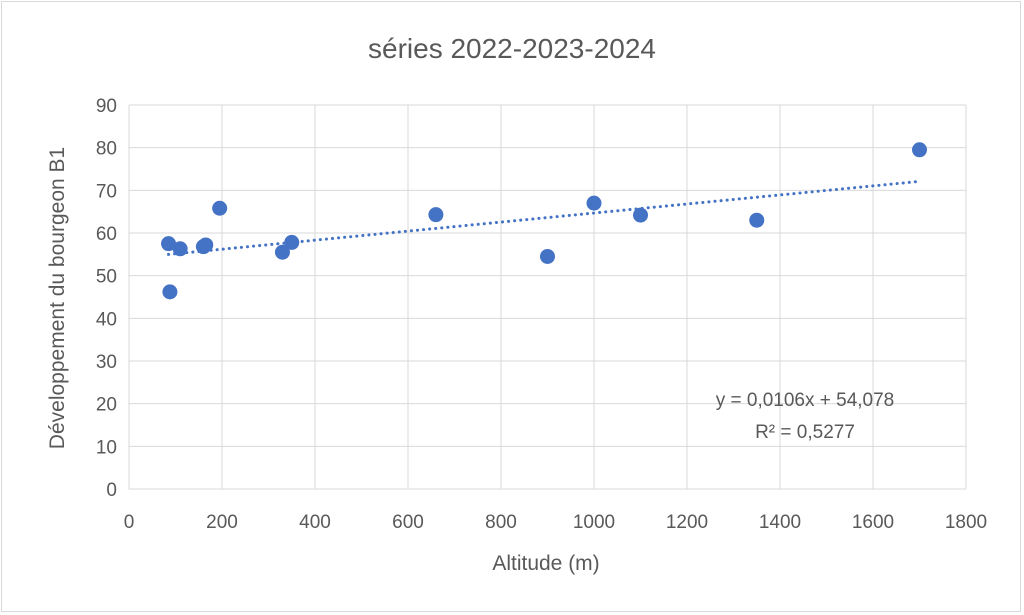 This screenshot has height=615, width=1024. I want to click on x-tick-label: 1000, so click(594, 522).